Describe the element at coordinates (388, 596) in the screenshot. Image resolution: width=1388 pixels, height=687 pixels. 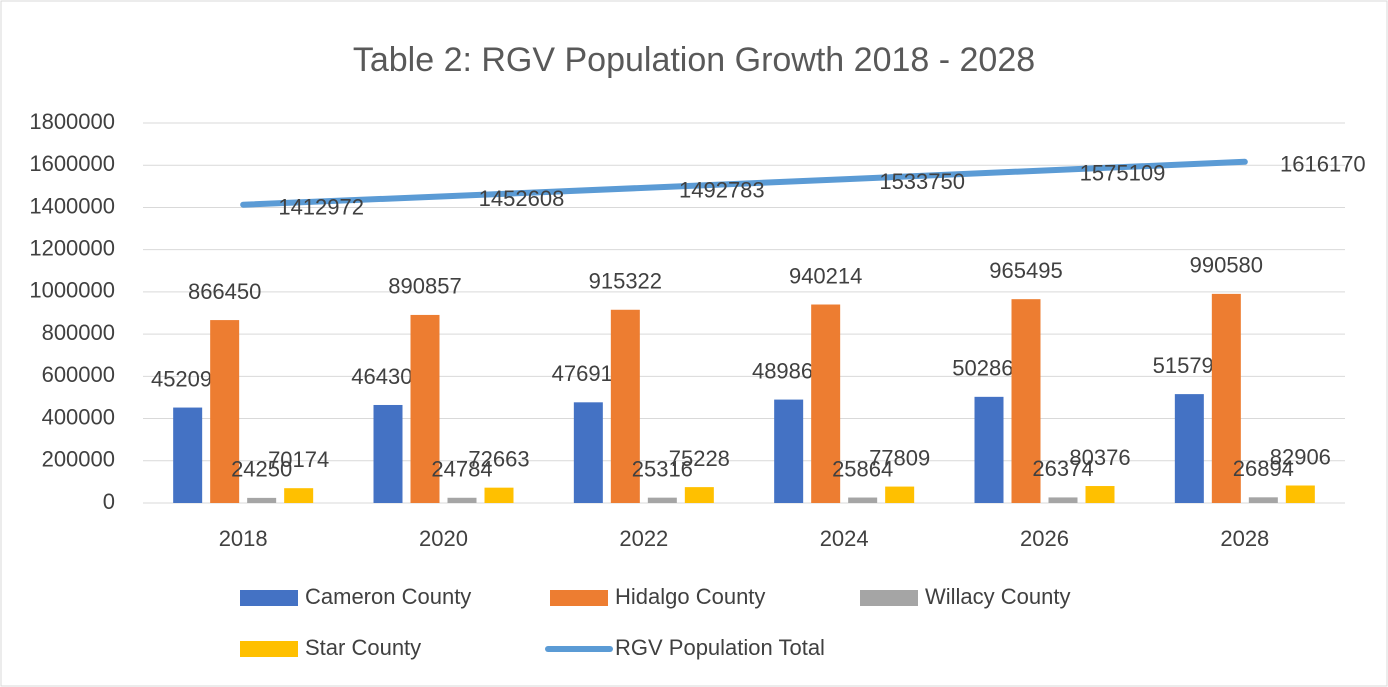
I see `legend-label: Cameron County` at that location.